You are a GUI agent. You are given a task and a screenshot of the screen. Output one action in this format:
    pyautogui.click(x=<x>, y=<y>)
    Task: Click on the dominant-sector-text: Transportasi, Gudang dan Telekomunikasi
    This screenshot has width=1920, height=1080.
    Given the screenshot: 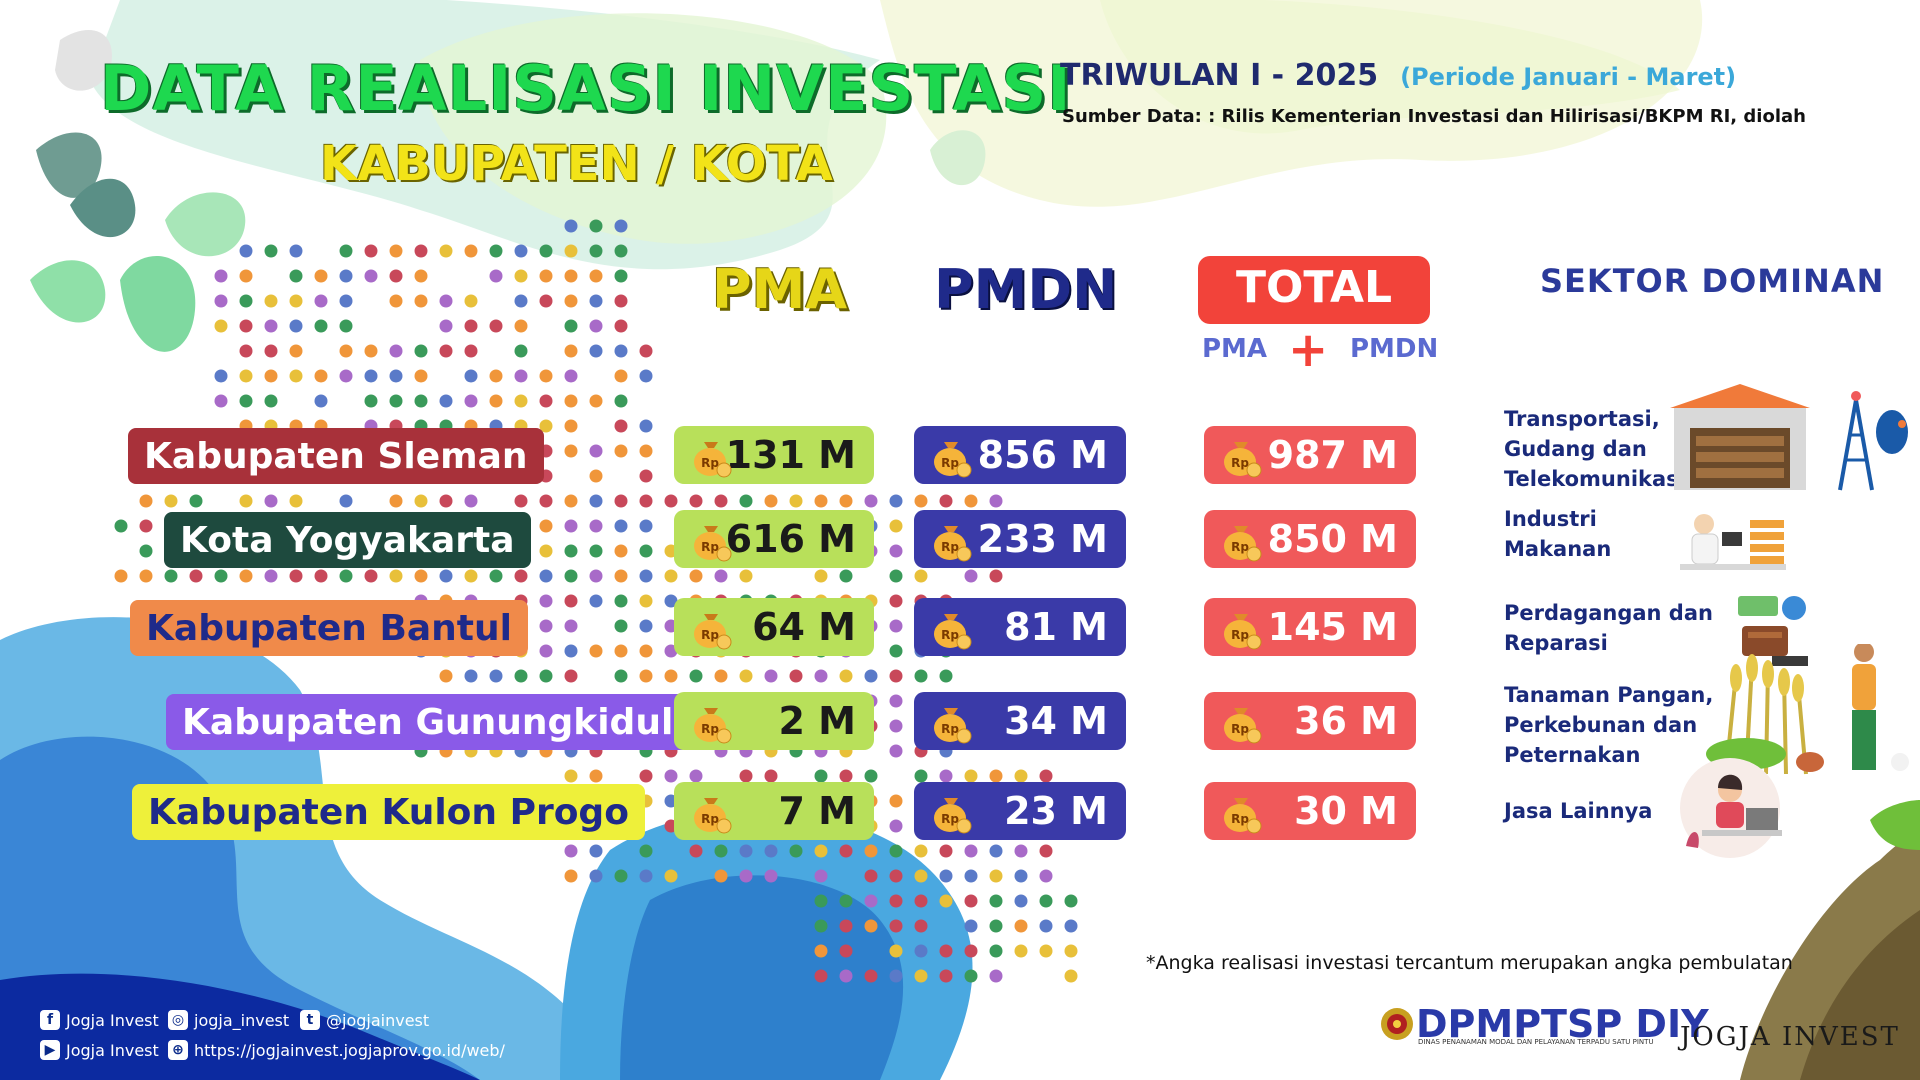 What is the action you would take?
    pyautogui.click(x=1595, y=449)
    